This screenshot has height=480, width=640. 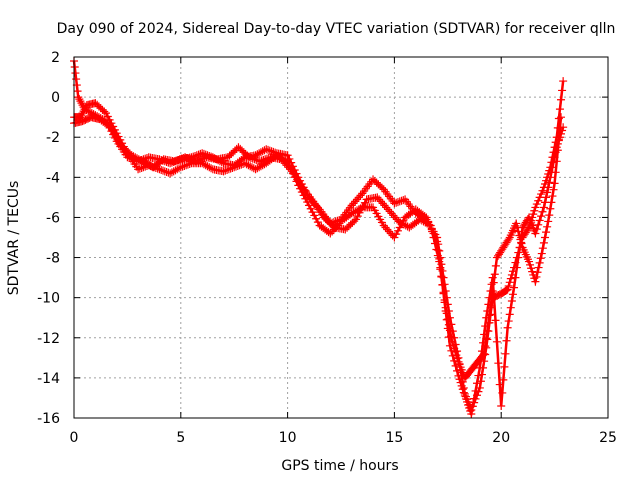 What do you see at coordinates (53, 178) in the screenshot?
I see `y-tick-label: -4` at bounding box center [53, 178].